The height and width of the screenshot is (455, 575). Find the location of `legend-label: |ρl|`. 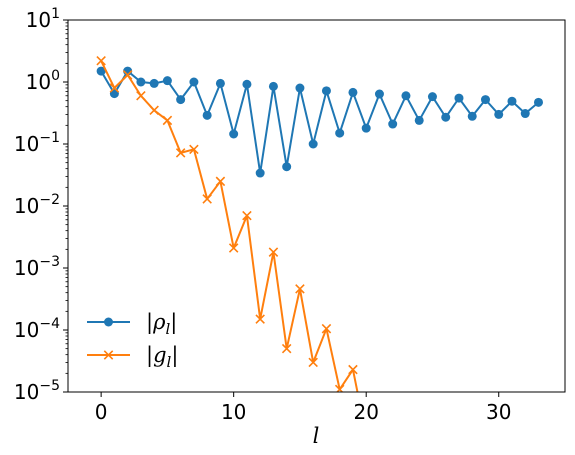

legend-label: |ρl| is located at coordinates (161, 324).